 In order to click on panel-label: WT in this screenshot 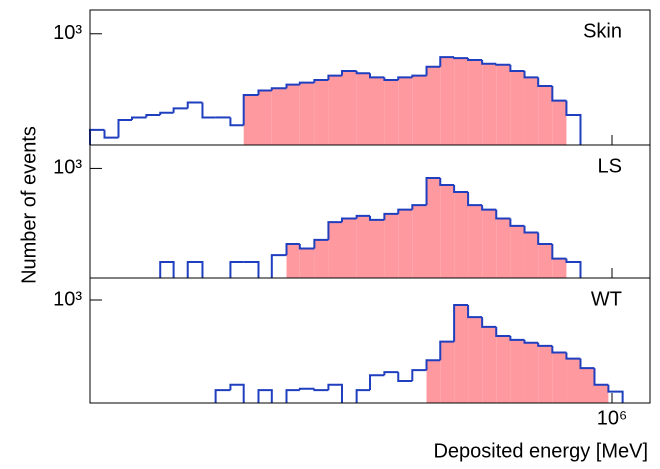, I will do `click(606, 299)`.